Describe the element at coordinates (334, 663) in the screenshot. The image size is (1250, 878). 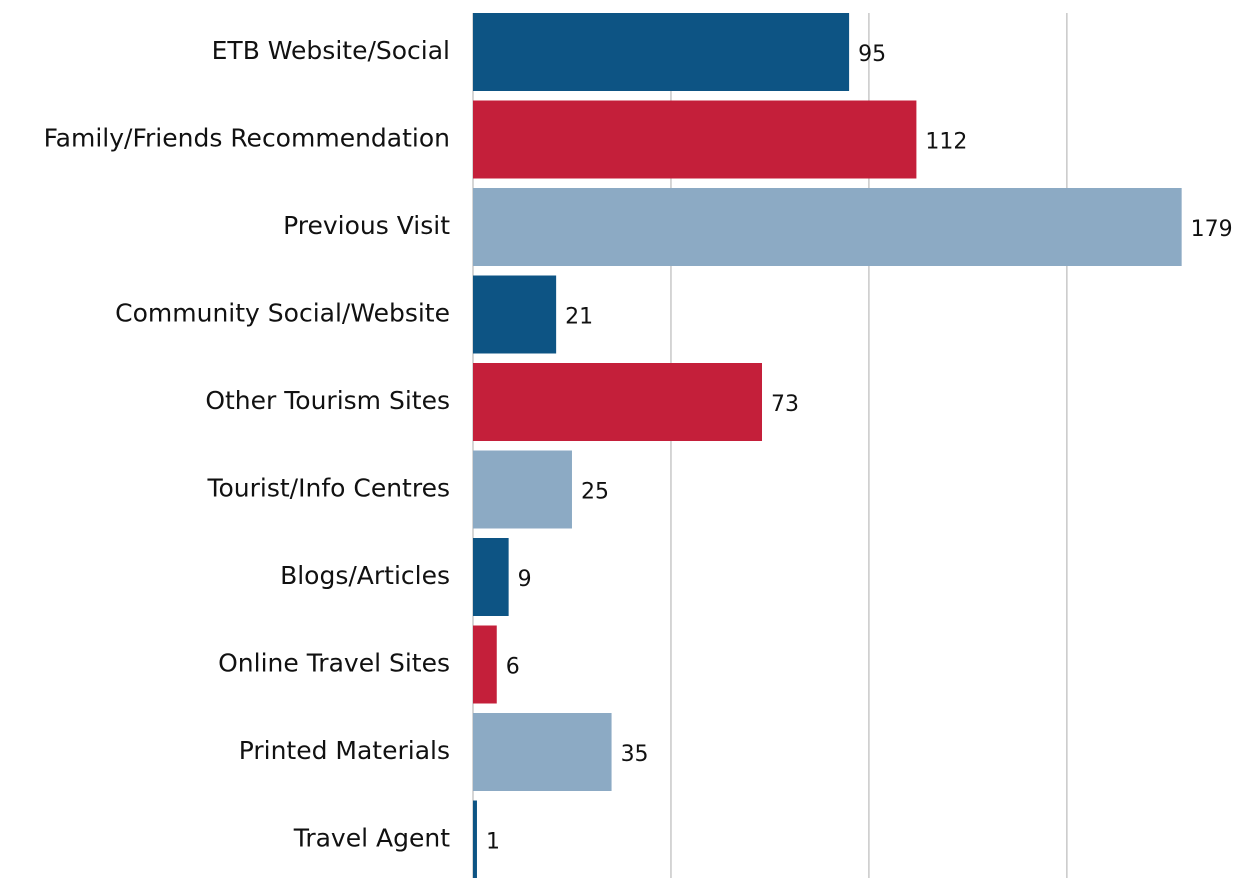
I see `category-label: Online Travel Sites` at that location.